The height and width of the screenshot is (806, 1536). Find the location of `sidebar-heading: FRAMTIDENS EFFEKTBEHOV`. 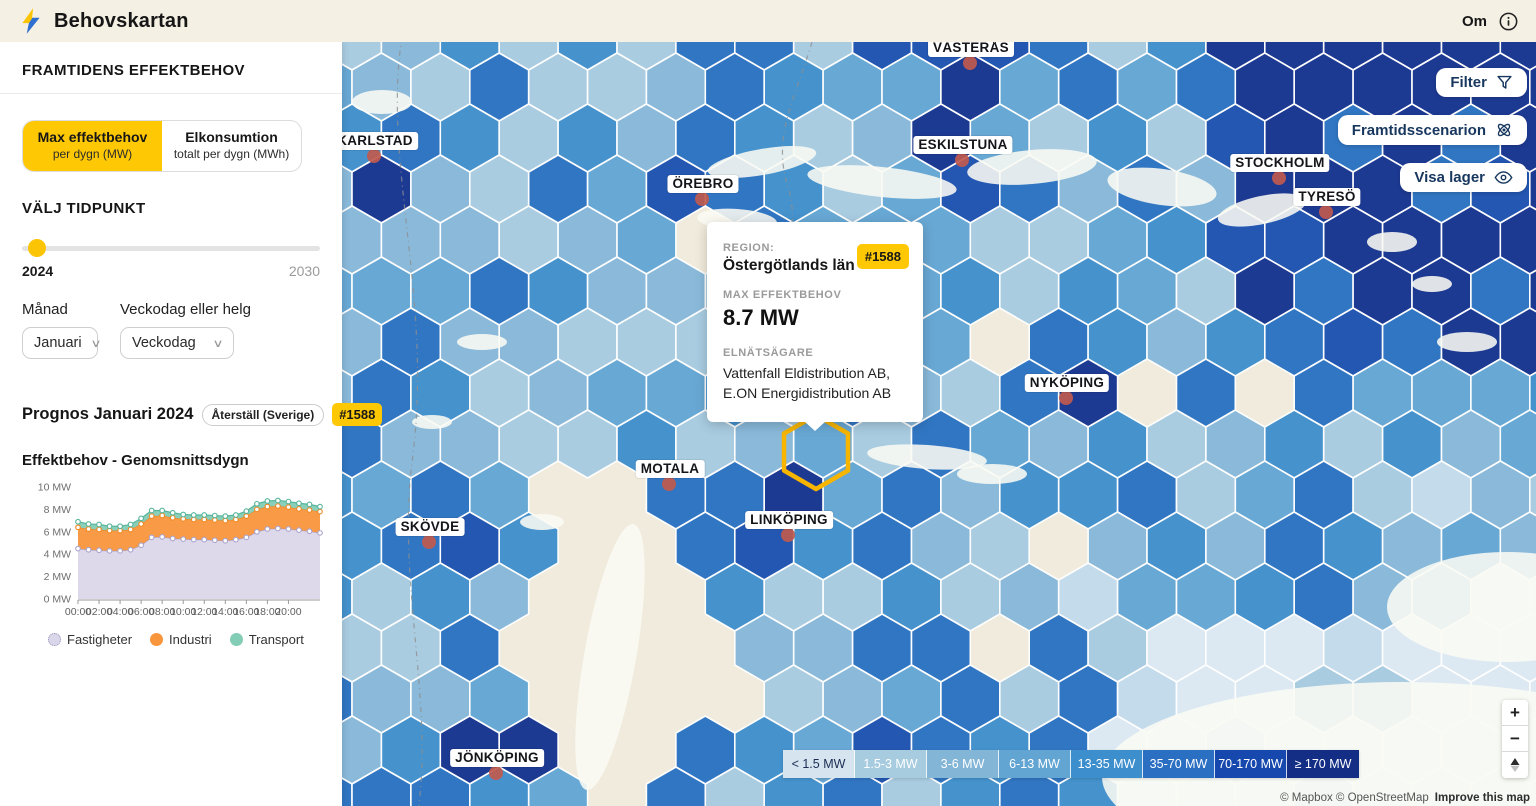

sidebar-heading: FRAMTIDENS EFFEKTBEHOV is located at coordinates (133, 70).